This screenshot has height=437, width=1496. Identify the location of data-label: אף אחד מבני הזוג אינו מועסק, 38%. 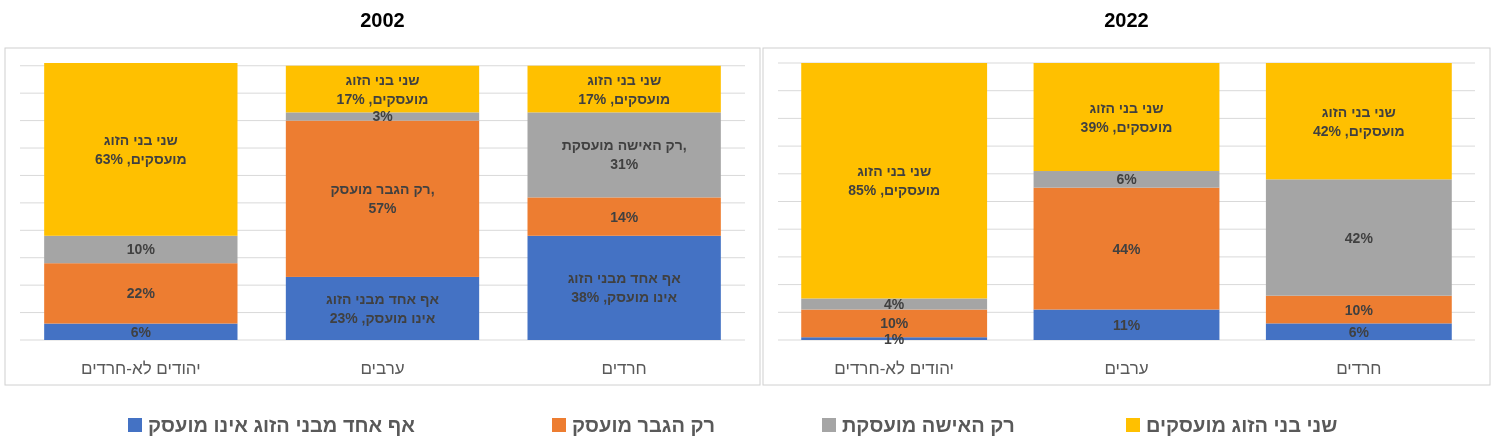
(624, 288).